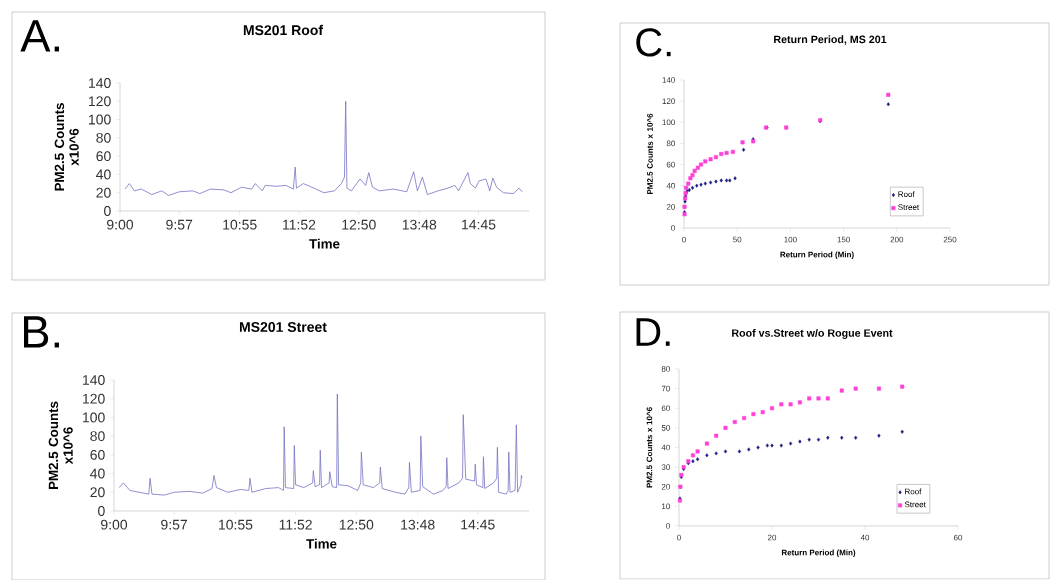 This screenshot has height=580, width=1050. What do you see at coordinates (790, 239) in the screenshot?
I see `x-tick-label: 100` at bounding box center [790, 239].